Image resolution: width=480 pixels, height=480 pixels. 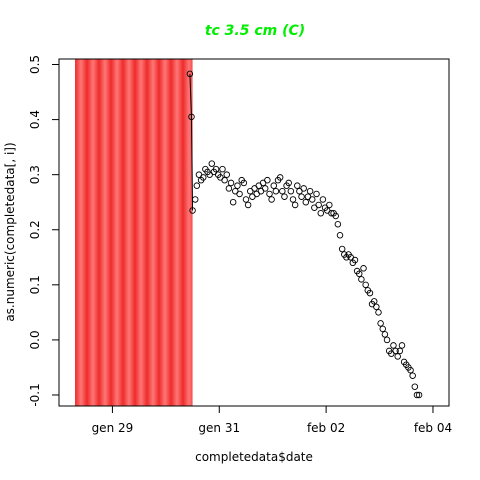 What do you see at coordinates (219, 428) in the screenshot?
I see `x-tick-label: gen 31` at bounding box center [219, 428].